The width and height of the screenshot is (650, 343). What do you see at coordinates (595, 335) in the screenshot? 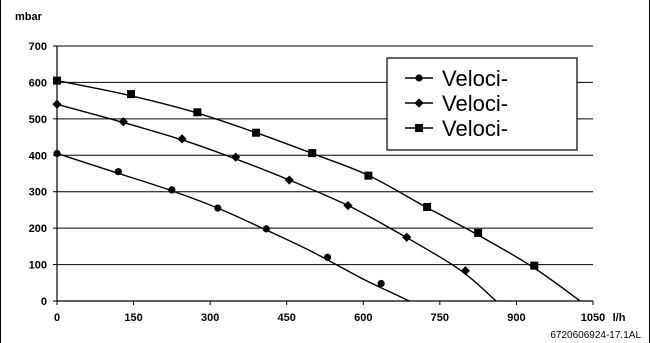
I see `figure-code: 6720606924-17.1AL` at bounding box center [595, 335].